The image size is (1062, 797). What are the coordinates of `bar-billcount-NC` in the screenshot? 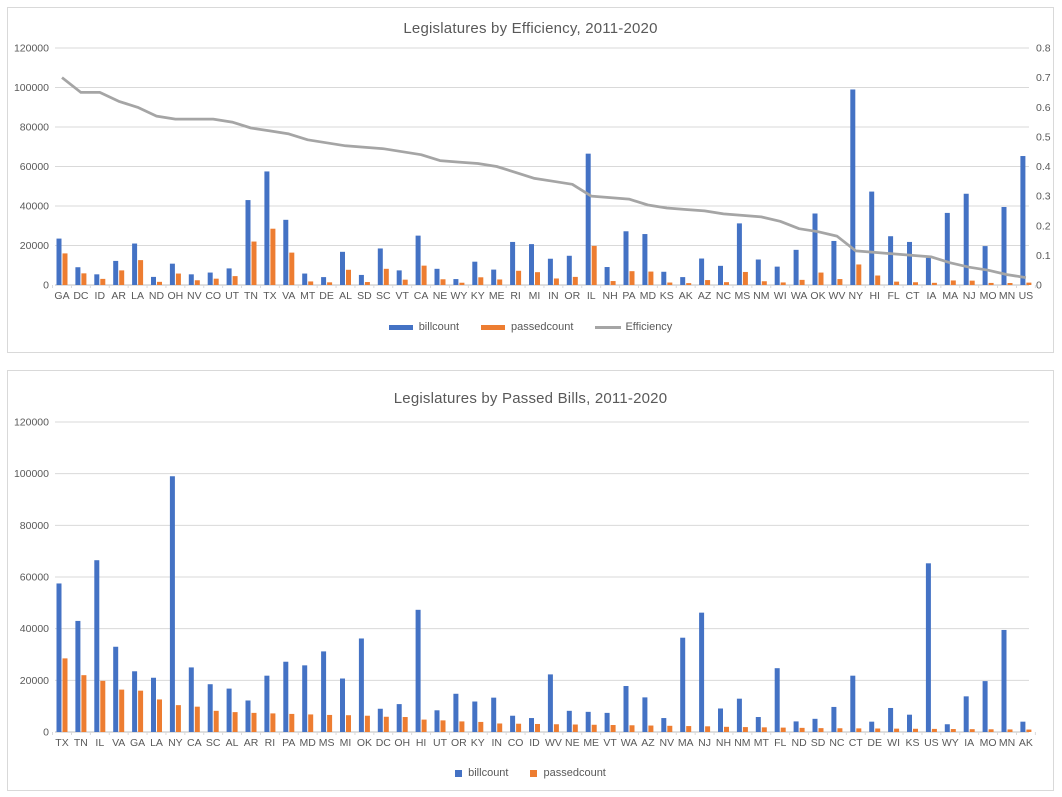 It's located at (720, 275).